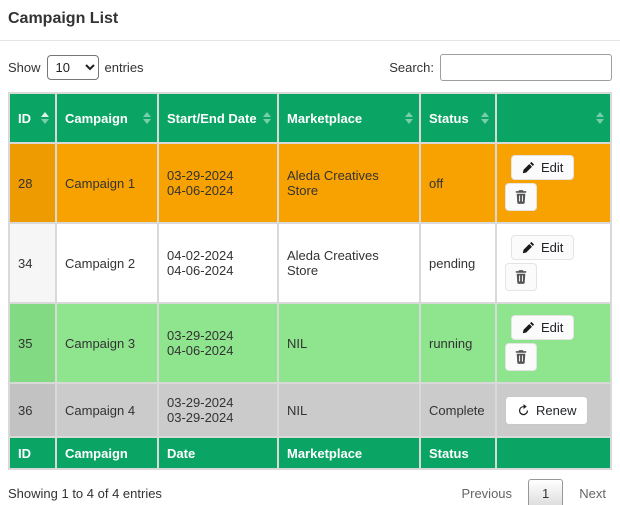 The height and width of the screenshot is (505, 620). What do you see at coordinates (32, 343) in the screenshot?
I see `cell-id: 35` at bounding box center [32, 343].